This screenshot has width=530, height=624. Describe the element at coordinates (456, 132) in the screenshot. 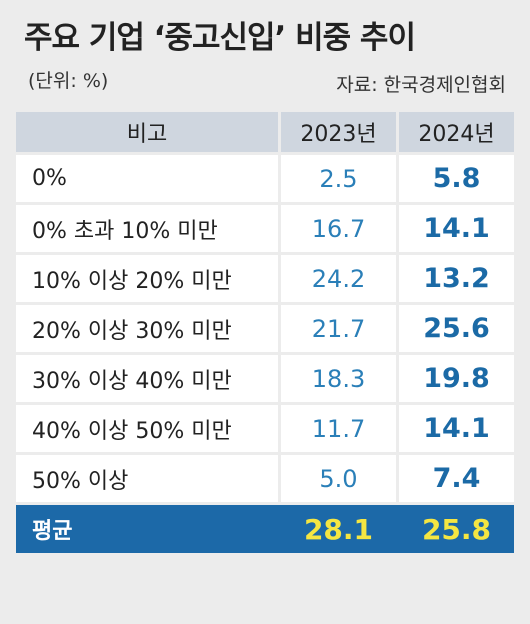

I see `header-2024: 2024년` at that location.